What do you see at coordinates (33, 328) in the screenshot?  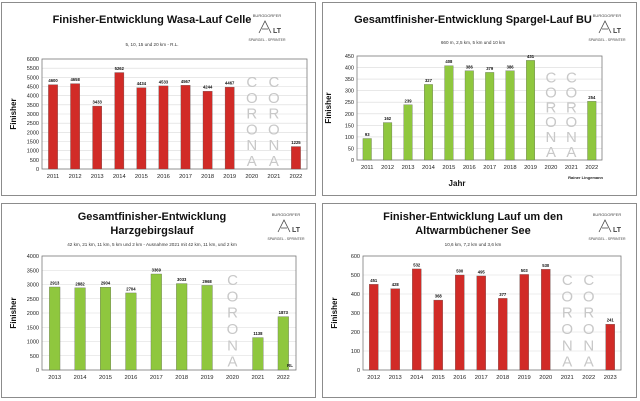 I see `y-tick-label: 1500` at bounding box center [33, 328].